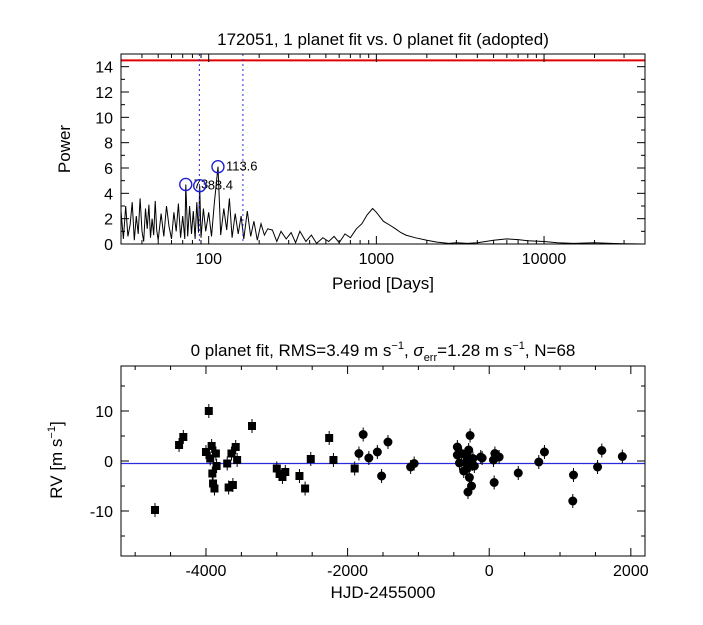 The image size is (703, 625). I want to click on x-tick-label: 100, so click(208, 259).